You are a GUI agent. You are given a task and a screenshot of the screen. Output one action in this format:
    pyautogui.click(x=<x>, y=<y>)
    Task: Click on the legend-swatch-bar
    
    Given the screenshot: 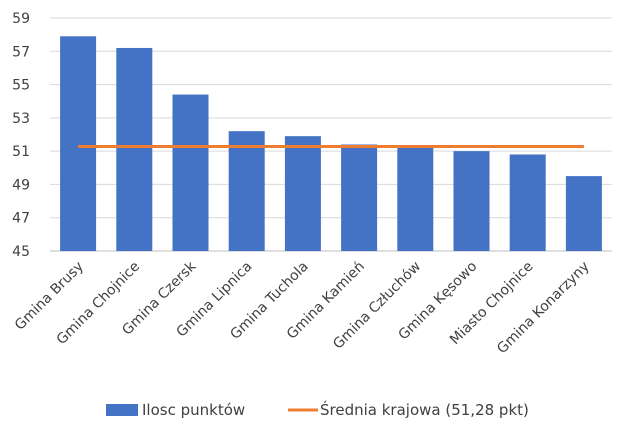 What is the action you would take?
    pyautogui.click(x=122, y=410)
    